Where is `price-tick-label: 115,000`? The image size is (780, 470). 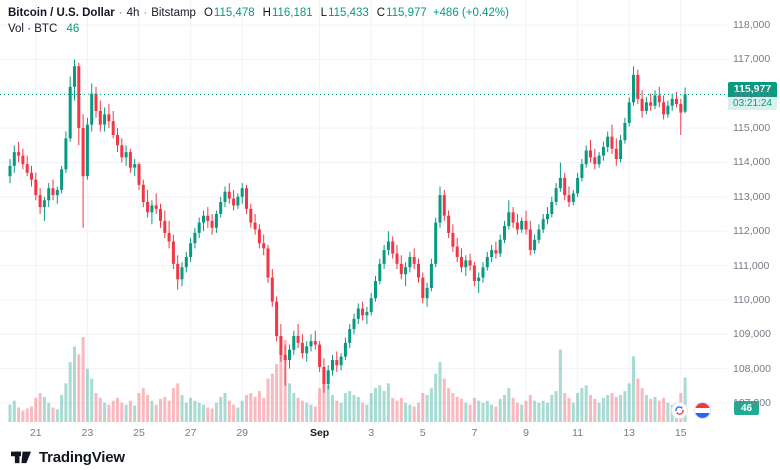
price-tick-label: 115,000 is located at coordinates (752, 128).